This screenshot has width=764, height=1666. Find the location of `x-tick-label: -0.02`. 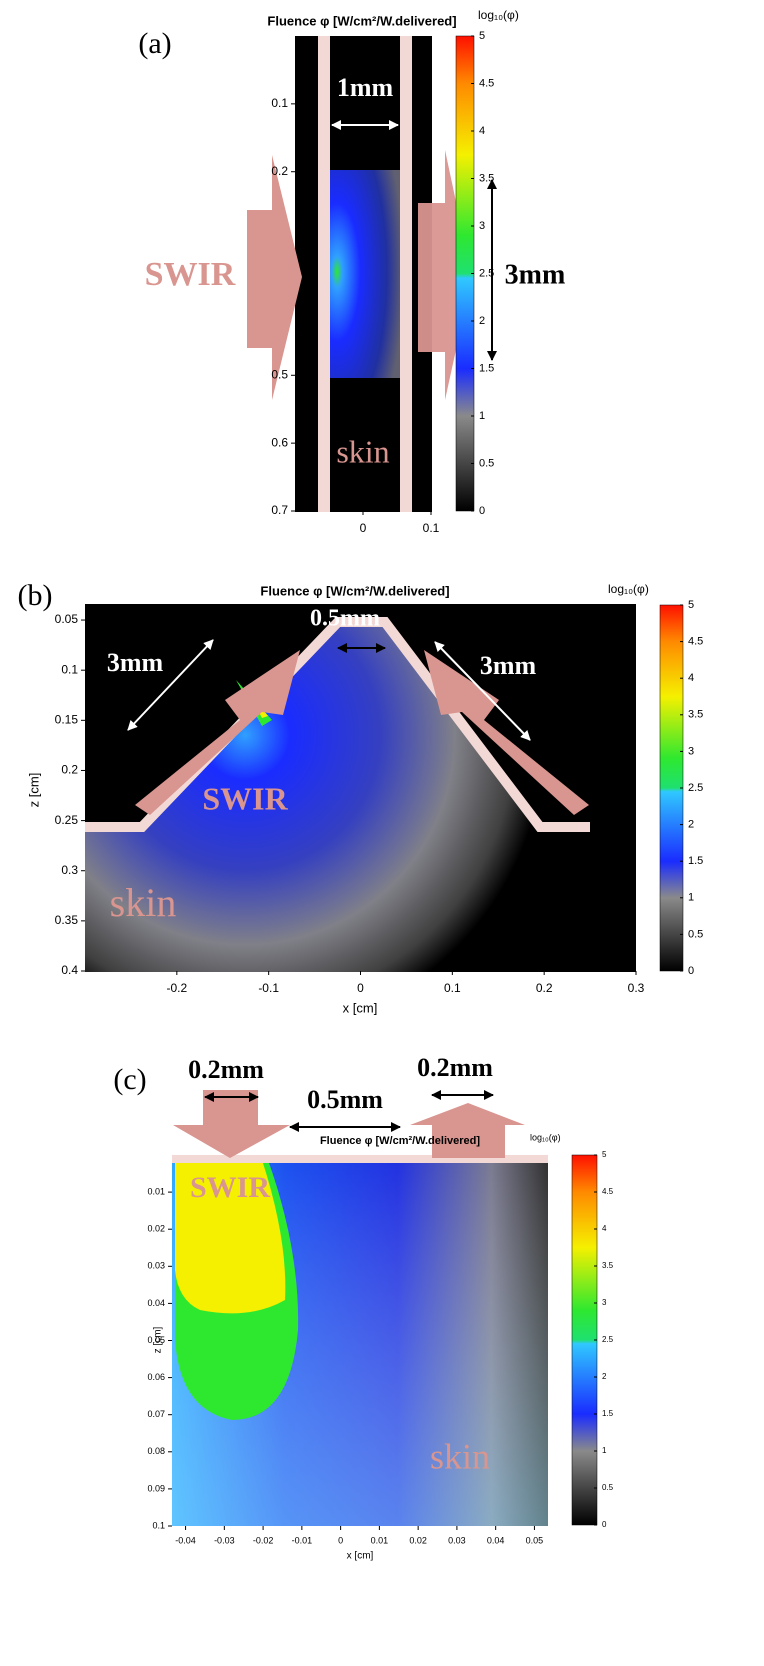

x-tick-label: -0.02 is located at coordinates (263, 1540).